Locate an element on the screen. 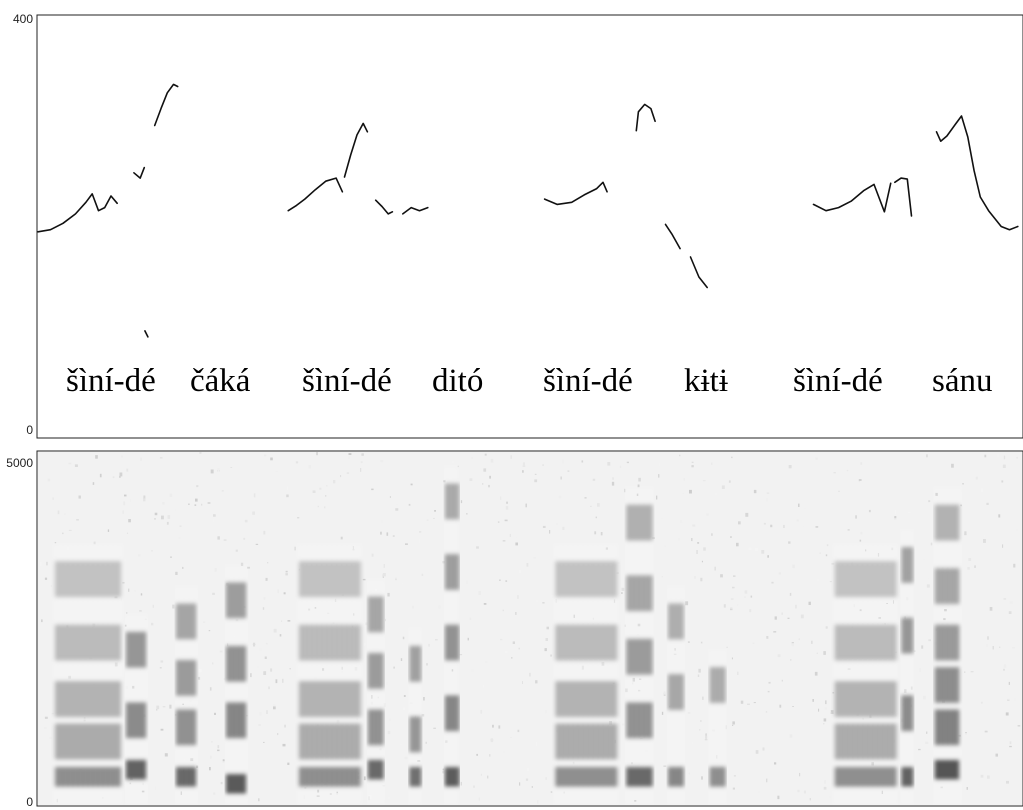 This screenshot has width=1023, height=810. spectrogram-ytick-max: 5000 is located at coordinates (19, 463).